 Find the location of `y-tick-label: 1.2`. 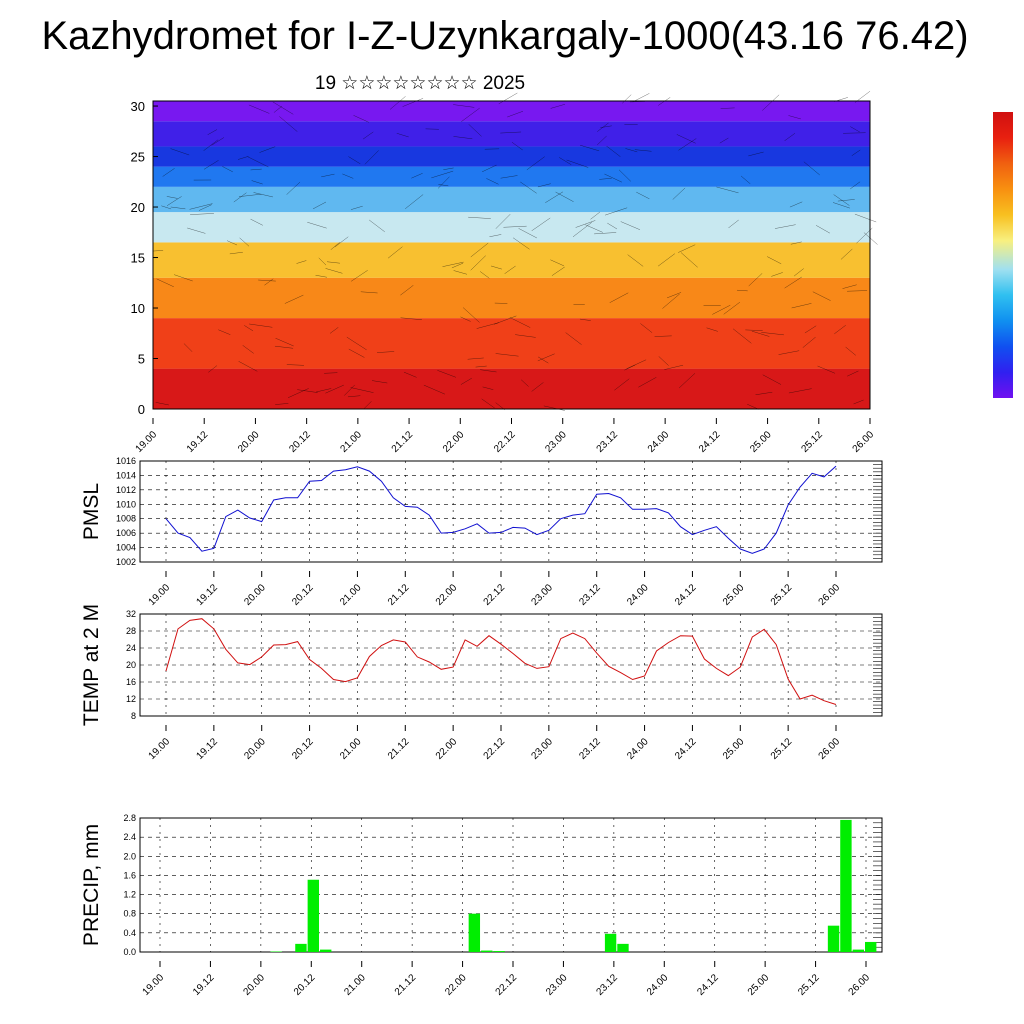

y-tick-label: 1.2 is located at coordinates (129, 895).